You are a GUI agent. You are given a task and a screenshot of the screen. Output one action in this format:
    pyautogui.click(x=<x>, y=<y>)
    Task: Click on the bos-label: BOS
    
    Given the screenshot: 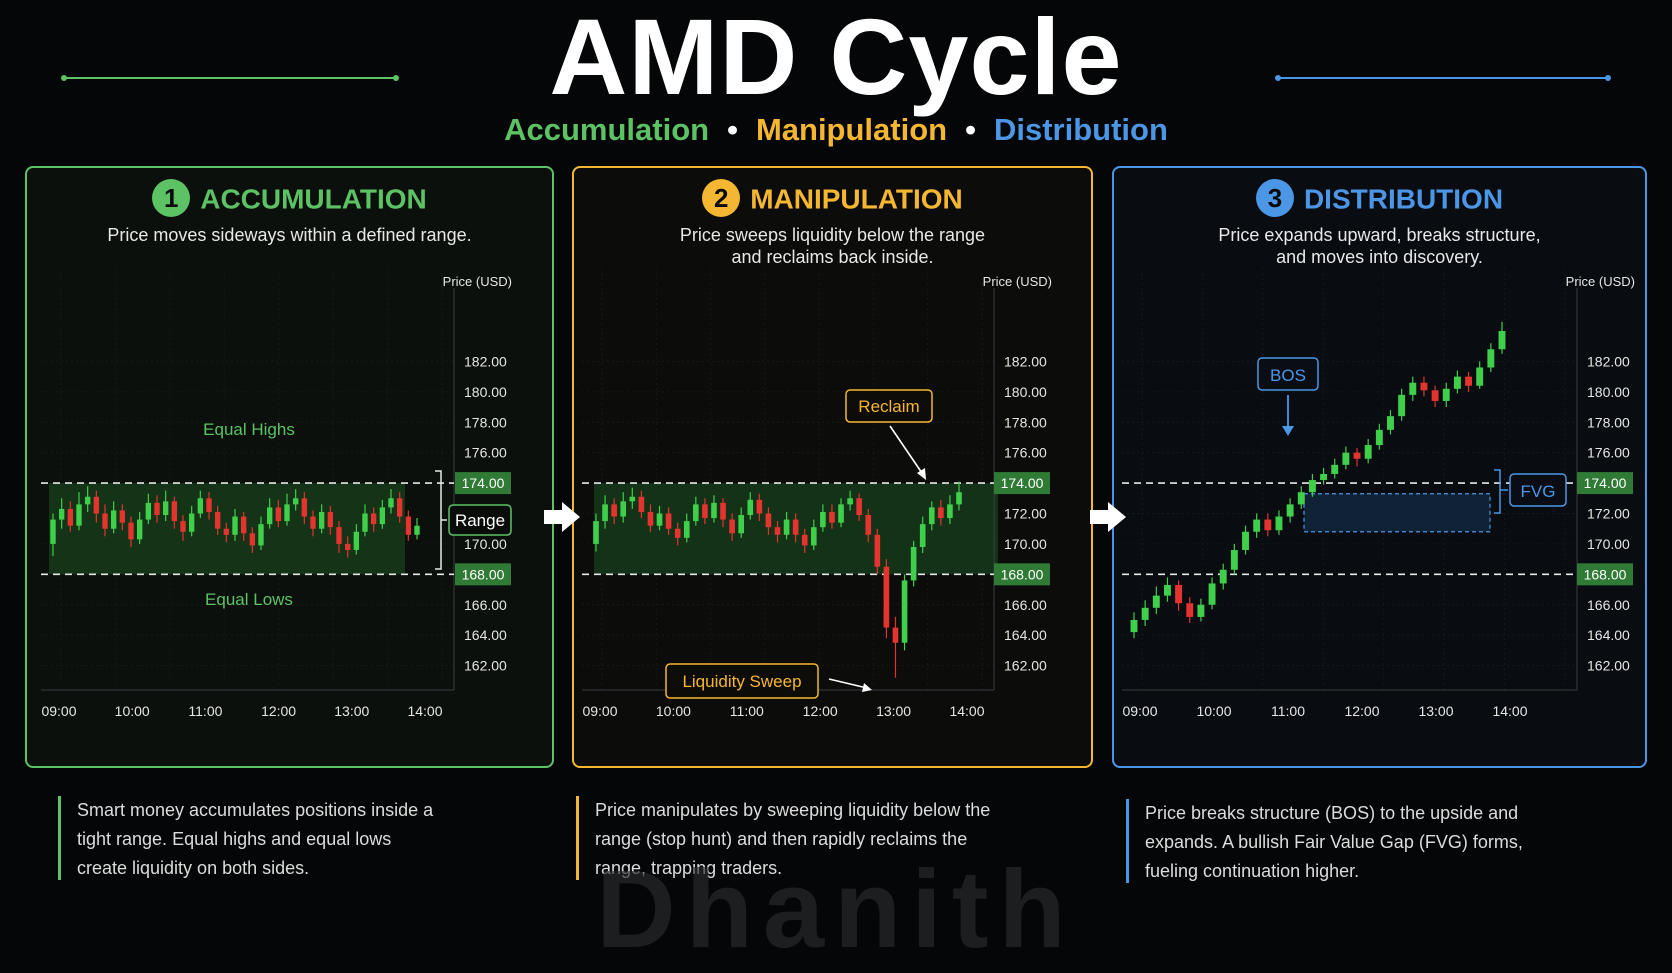 What is the action you would take?
    pyautogui.click(x=1288, y=375)
    